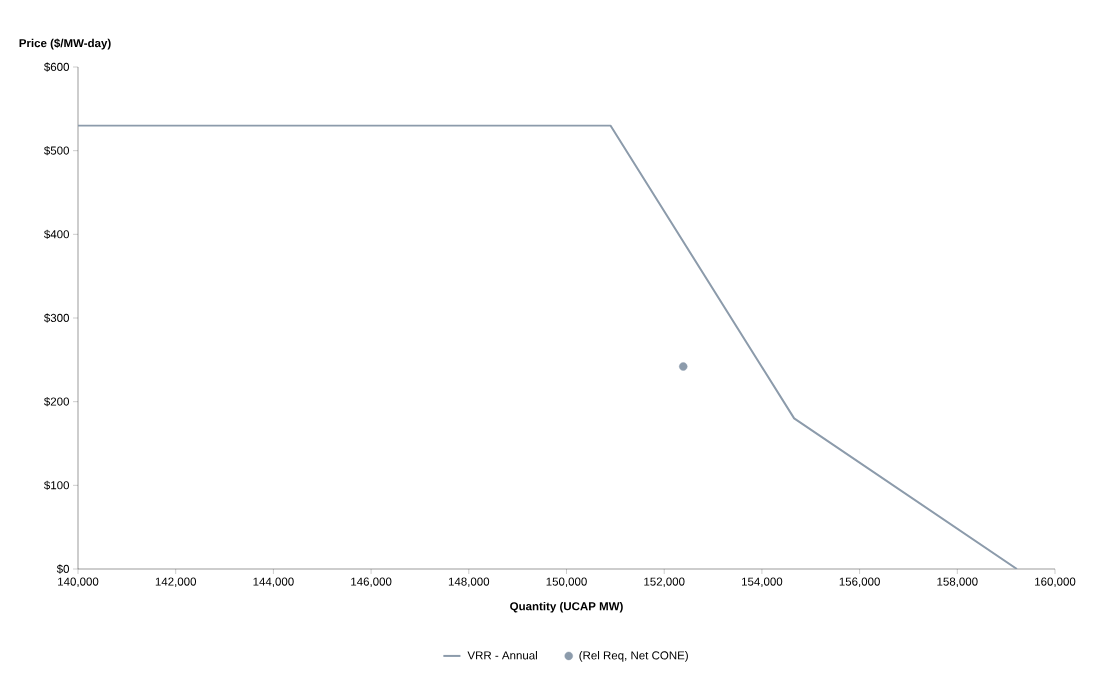  I want to click on y-tick-label: $200, so click(57, 402).